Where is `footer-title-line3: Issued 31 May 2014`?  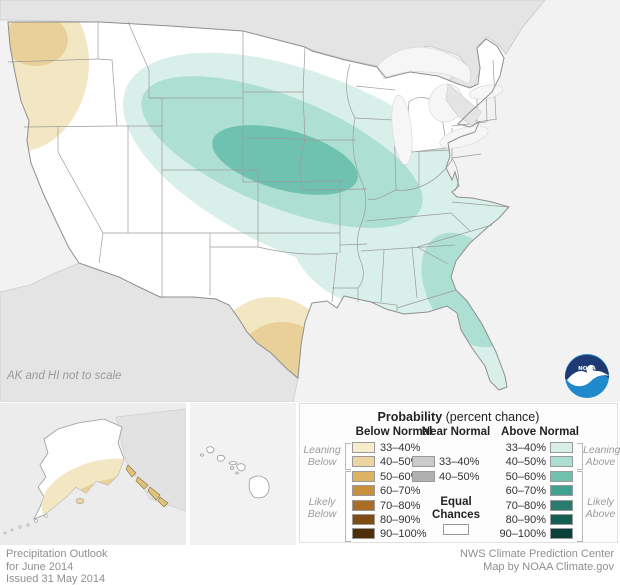 footer-title-line3: Issued 31 May 2014 is located at coordinates (56, 579).